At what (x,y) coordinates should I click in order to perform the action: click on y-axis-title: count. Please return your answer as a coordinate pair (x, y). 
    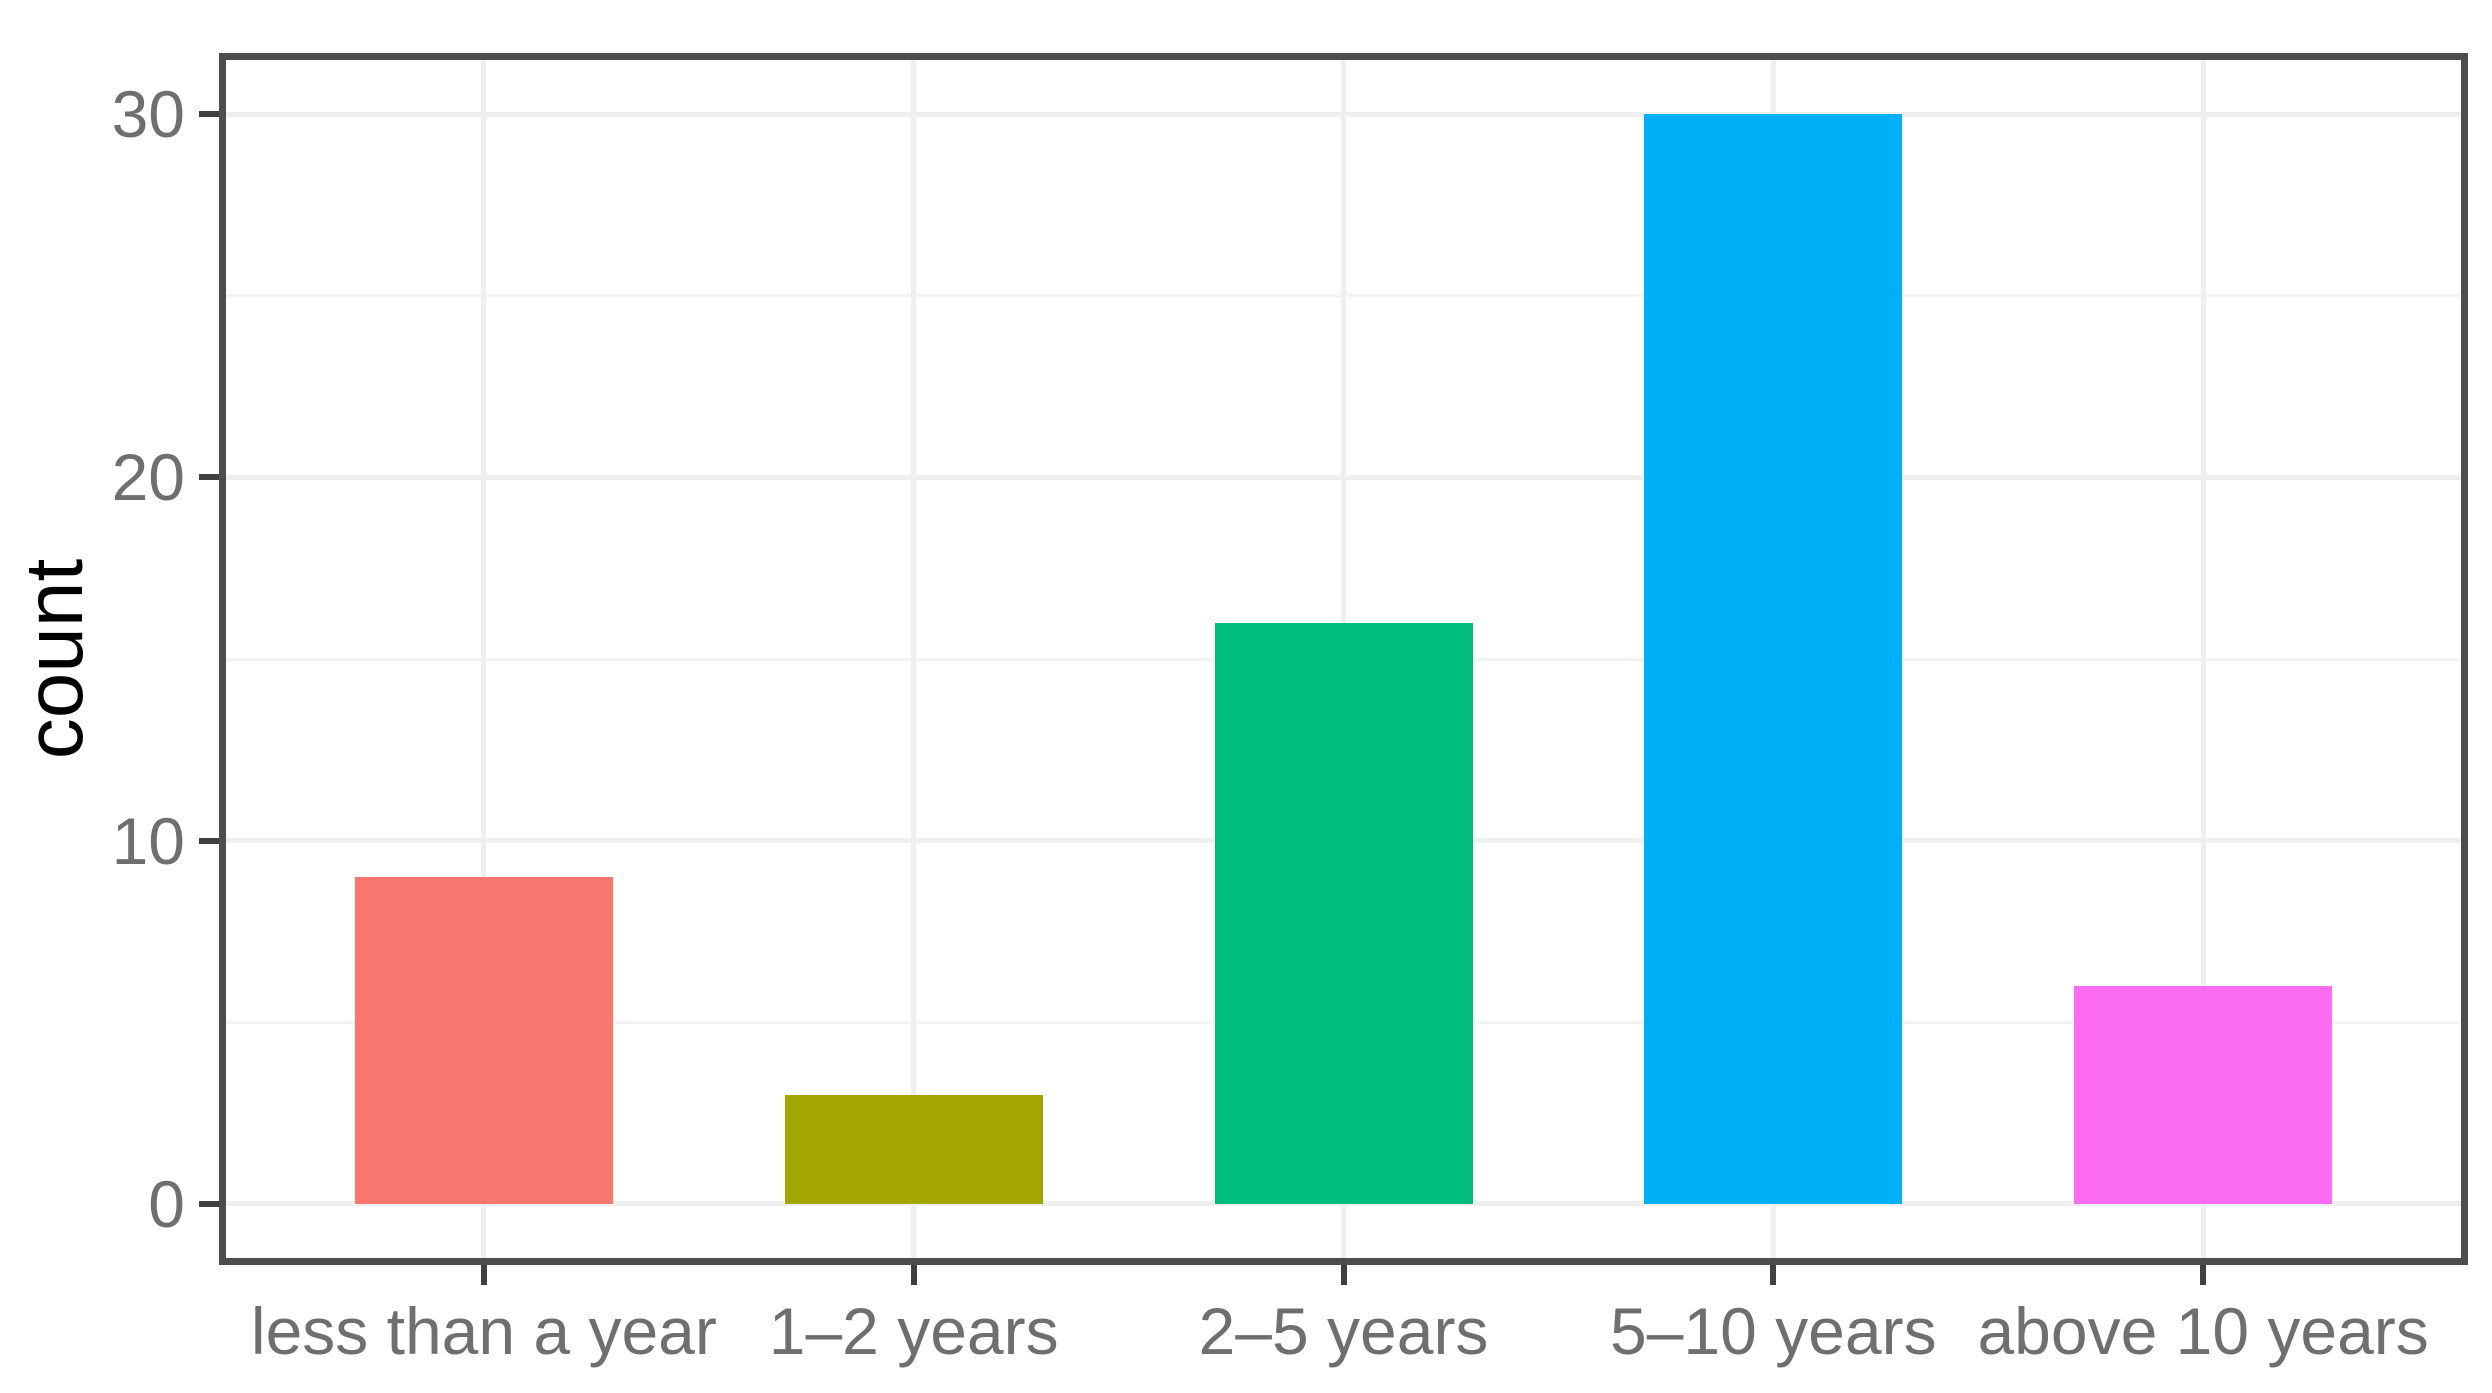
    Looking at the image, I should click on (54, 659).